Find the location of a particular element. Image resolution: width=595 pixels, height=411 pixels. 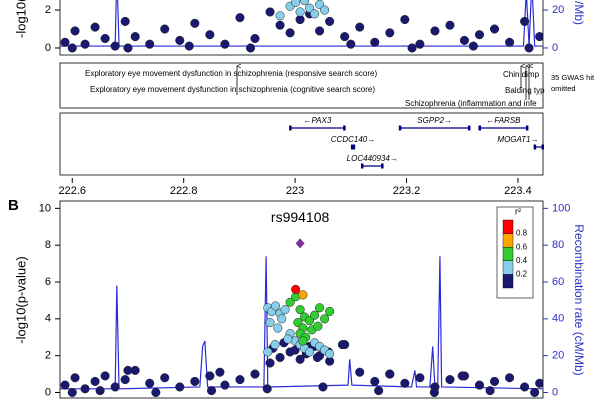

lead-snp is located at coordinates (300, 243).